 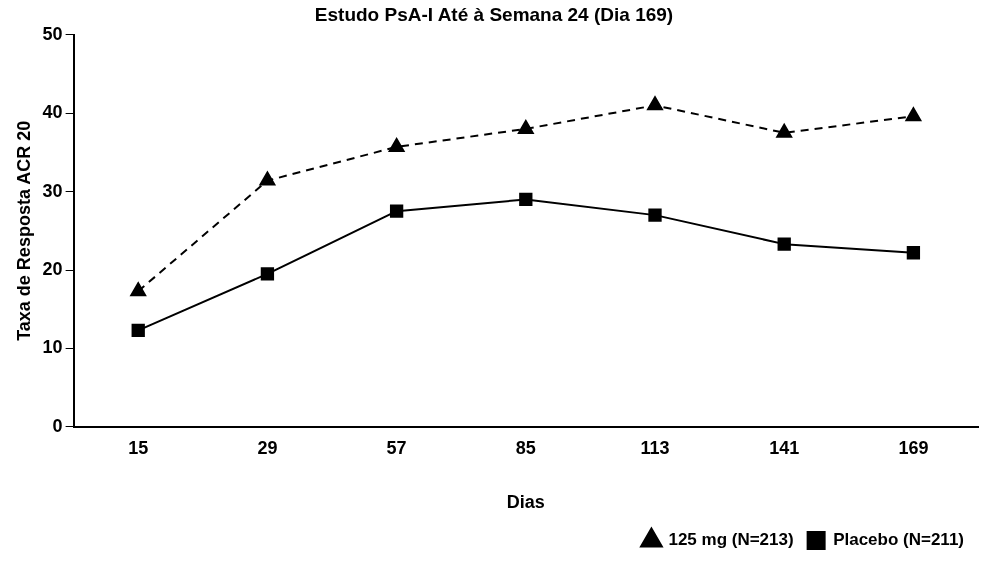 I want to click on legend-label: 125 mg (N=213), so click(x=731, y=540).